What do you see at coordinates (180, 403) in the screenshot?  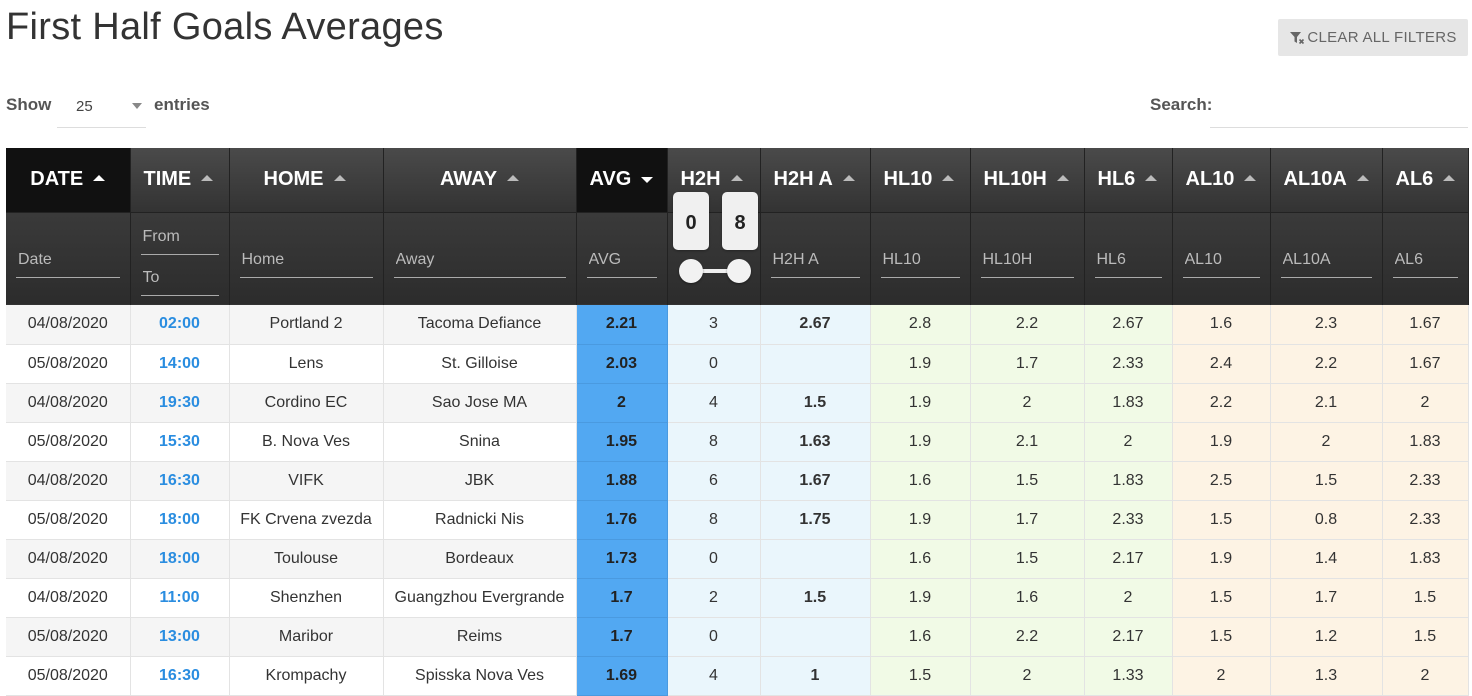 I see `cell-time: 19:30` at bounding box center [180, 403].